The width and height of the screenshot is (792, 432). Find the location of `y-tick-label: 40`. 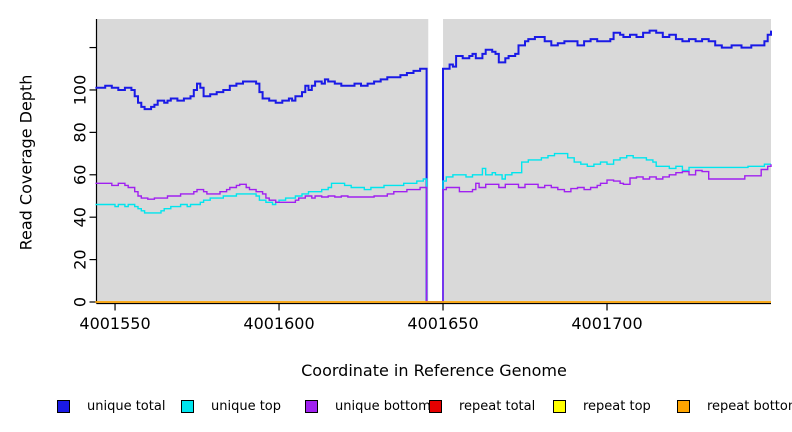

y-tick-label: 40 is located at coordinates (80, 217).